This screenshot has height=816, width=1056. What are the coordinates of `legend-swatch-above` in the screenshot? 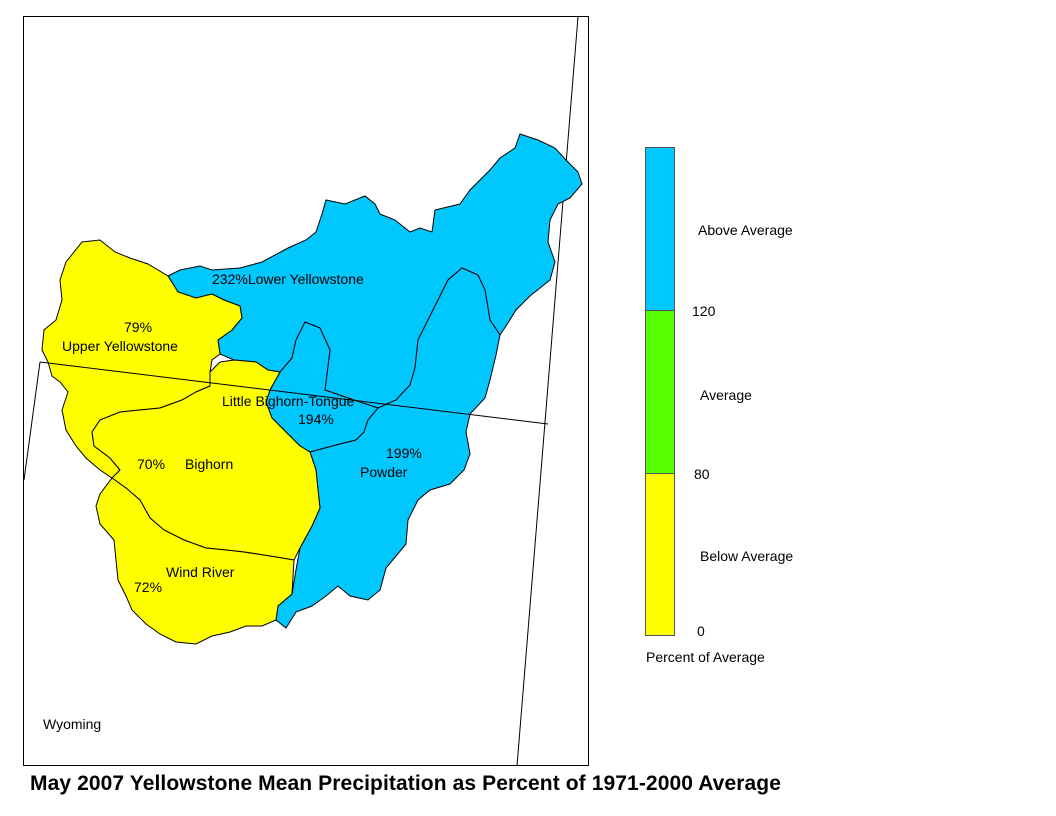 It's located at (660, 229).